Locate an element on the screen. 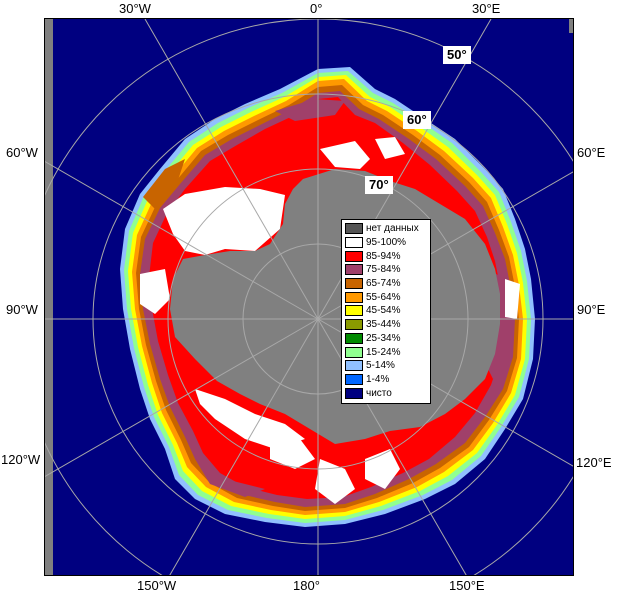 This screenshot has width=617, height=594. white-ice-weddell is located at coordinates (224, 221).